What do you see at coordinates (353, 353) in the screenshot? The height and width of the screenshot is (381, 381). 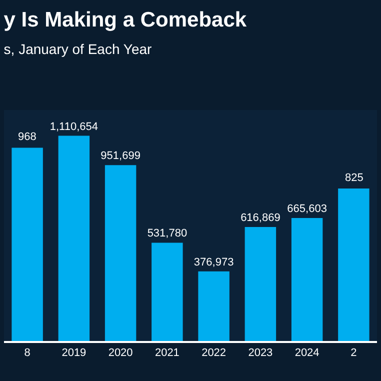 I see `x-tick-label: 2` at bounding box center [353, 353].